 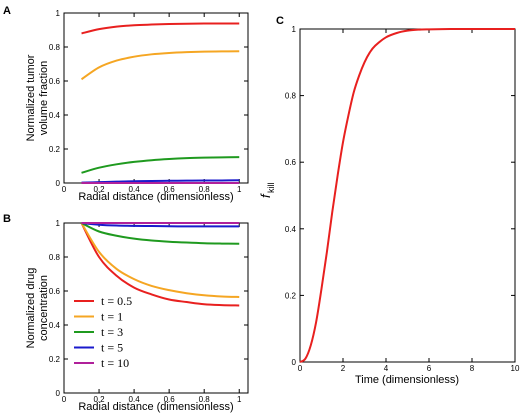 What do you see at coordinates (407, 380) in the screenshot?
I see `panel-c-xlabel: Time (dimensionless)` at bounding box center [407, 380].